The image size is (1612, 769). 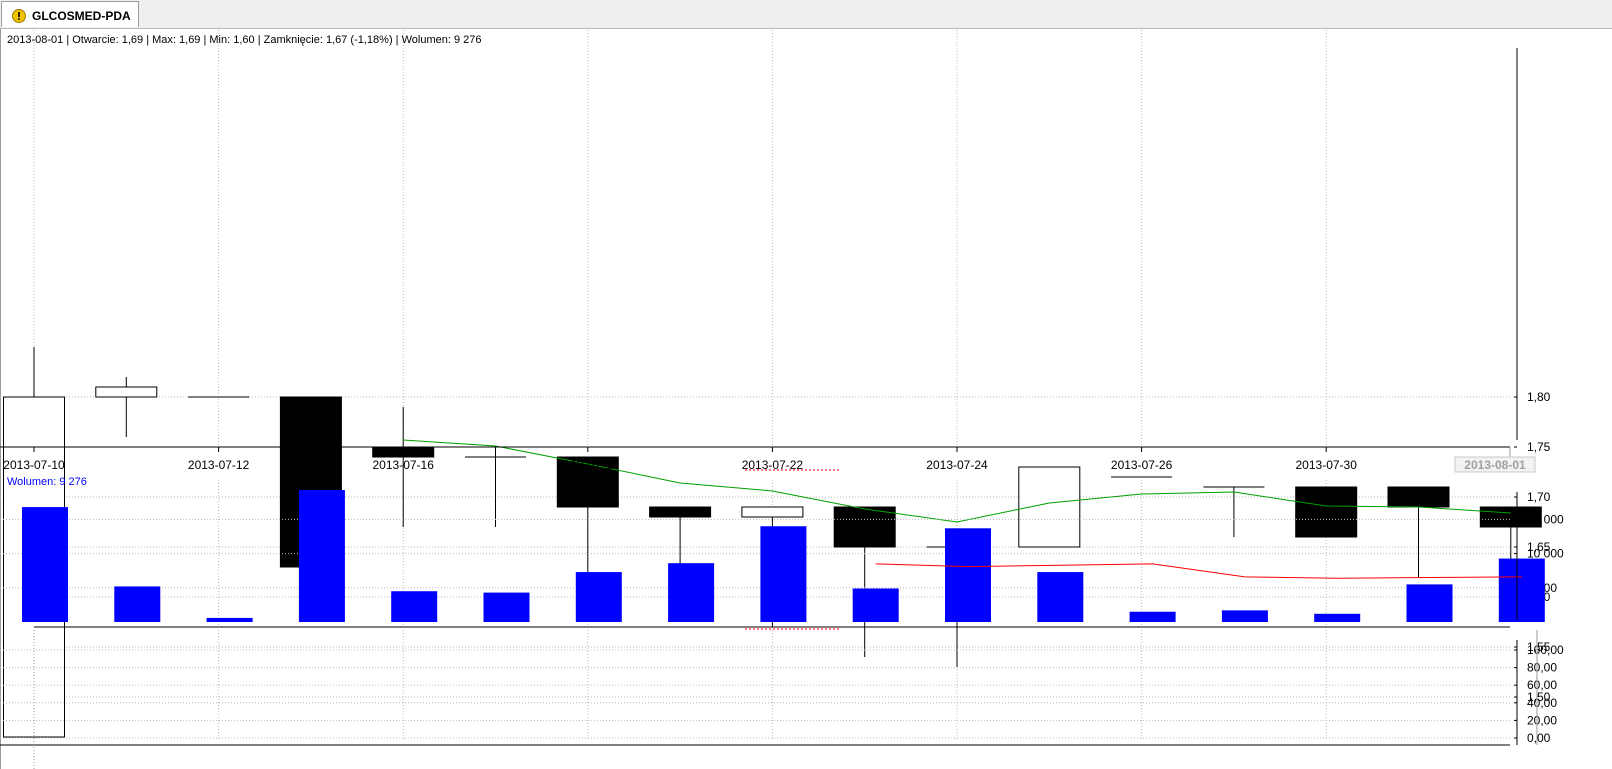 What do you see at coordinates (588, 465) in the screenshot?
I see `date-tick-label: 2013-07-18` at bounding box center [588, 465].